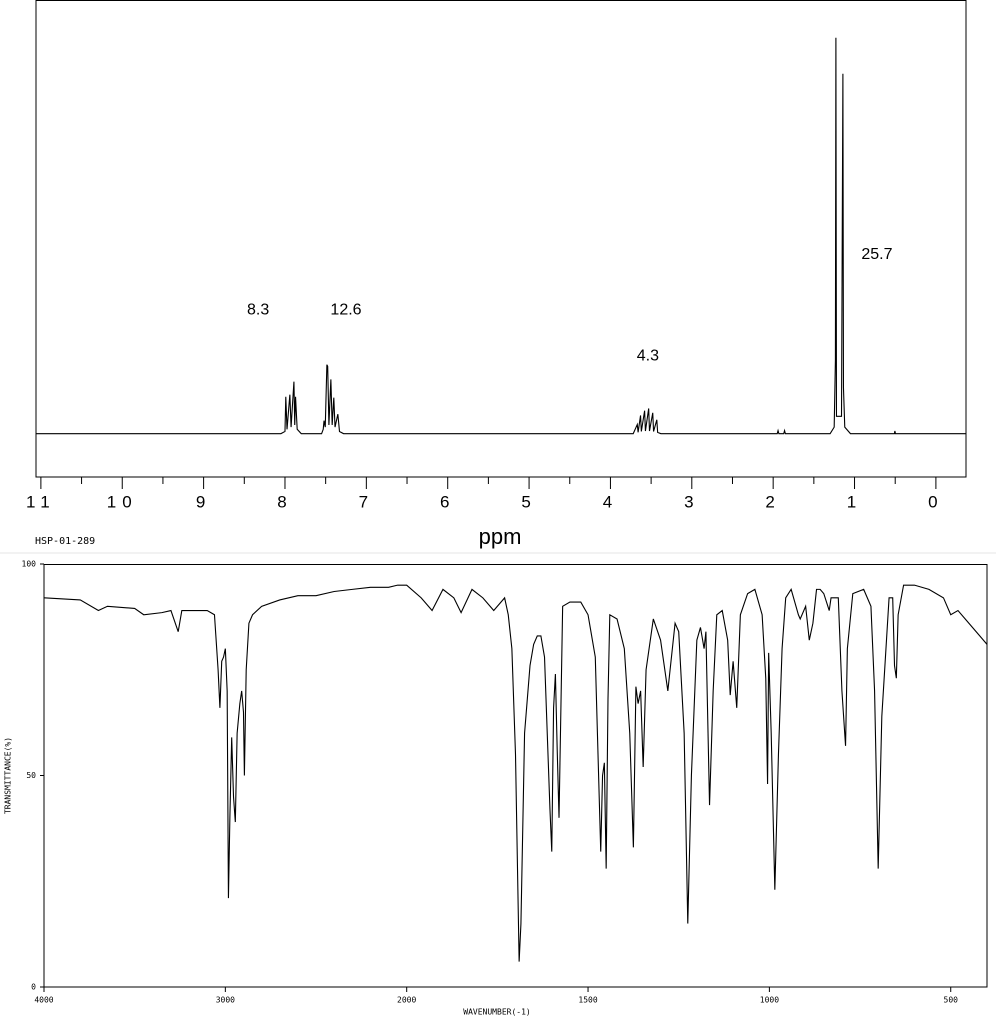 This screenshot has width=996, height=1024. I want to click on x-tick-label: 3, so click(691, 501).